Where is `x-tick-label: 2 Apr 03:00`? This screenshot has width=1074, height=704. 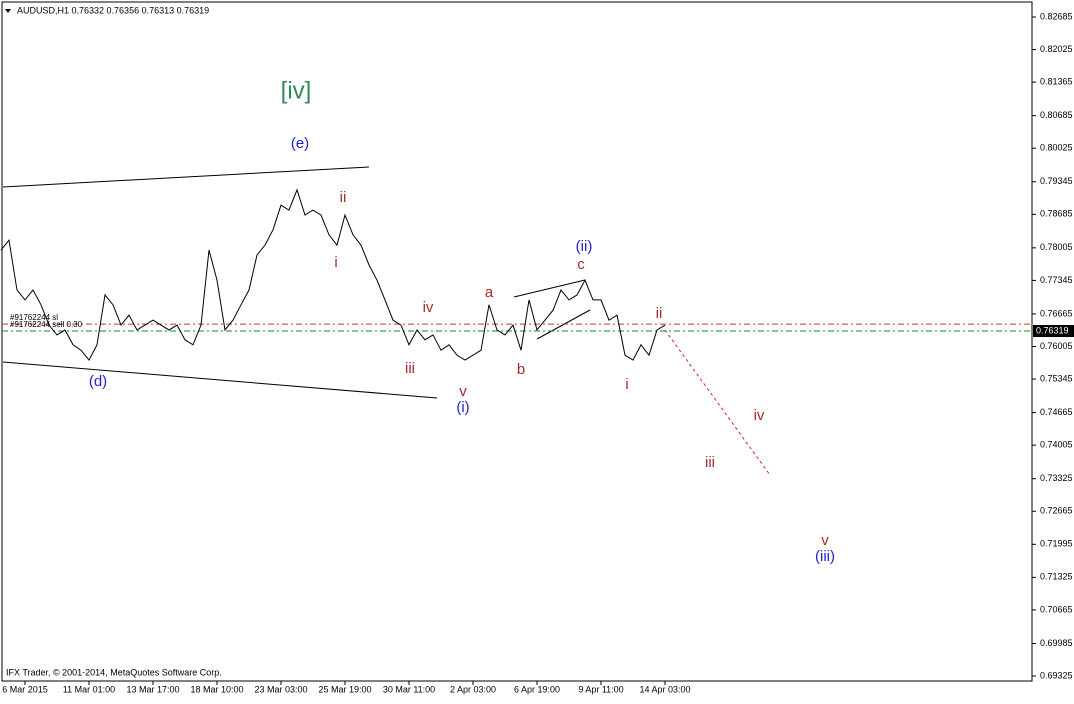
x-tick-label: 2 Apr 03:00 is located at coordinates (473, 689).